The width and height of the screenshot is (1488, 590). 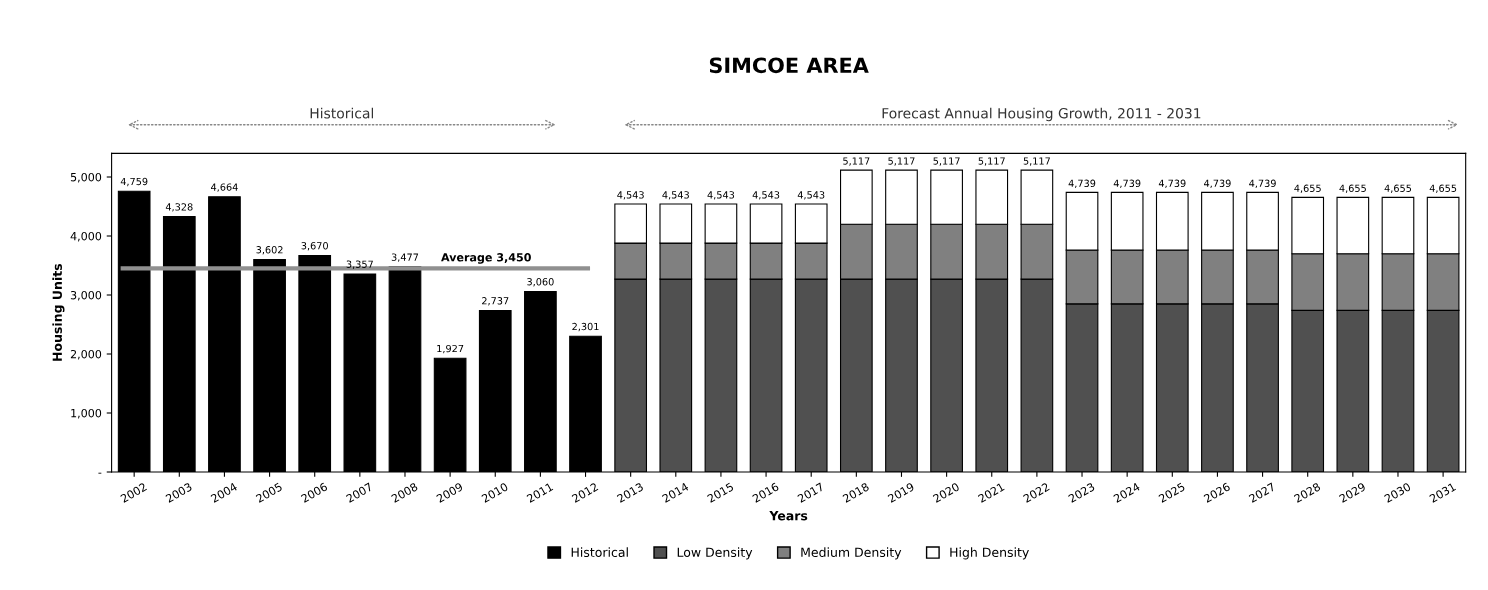 I want to click on data-label: 3,602, so click(x=269, y=250).